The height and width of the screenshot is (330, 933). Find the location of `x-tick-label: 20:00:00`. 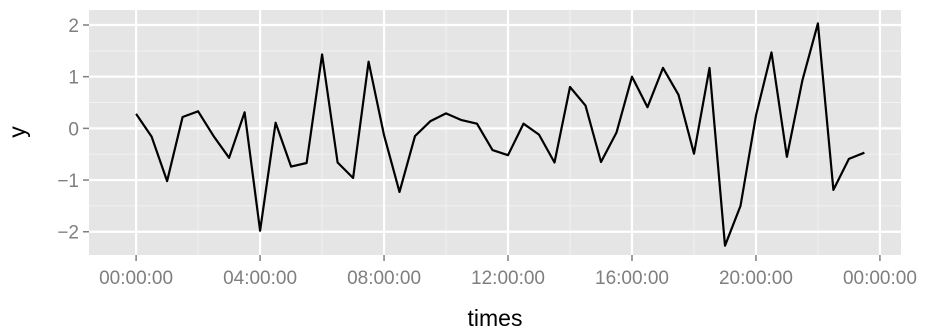

x-tick-label: 20:00:00 is located at coordinates (756, 278).